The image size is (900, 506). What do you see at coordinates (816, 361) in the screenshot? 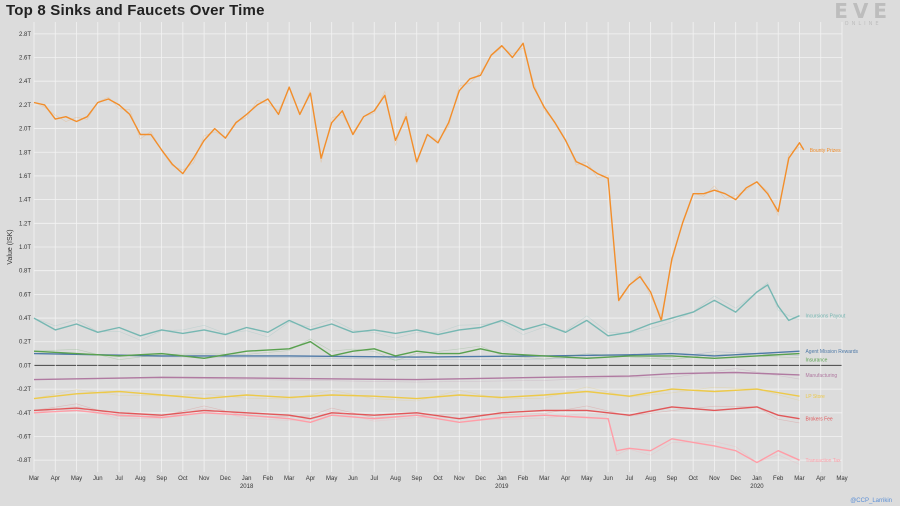
I see `series-label: Insurance` at bounding box center [816, 361].